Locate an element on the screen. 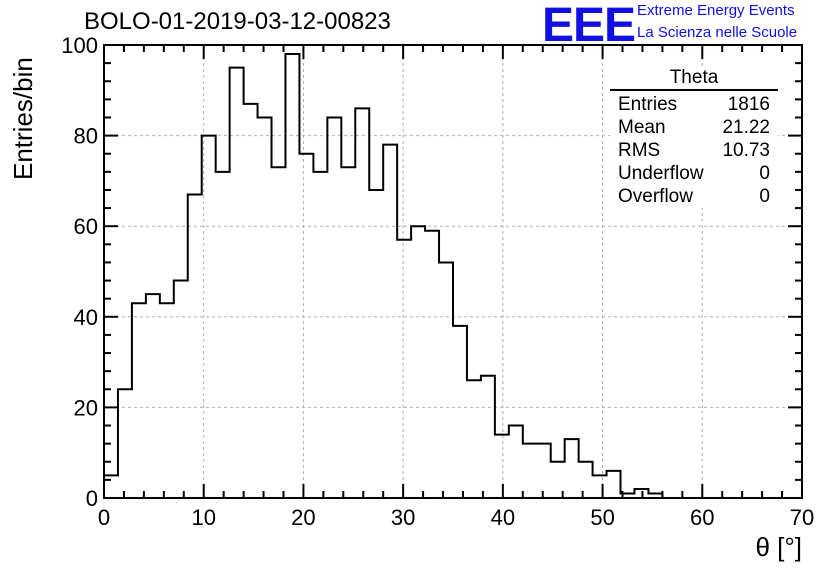  x-tick-label: 0 is located at coordinates (104, 517).